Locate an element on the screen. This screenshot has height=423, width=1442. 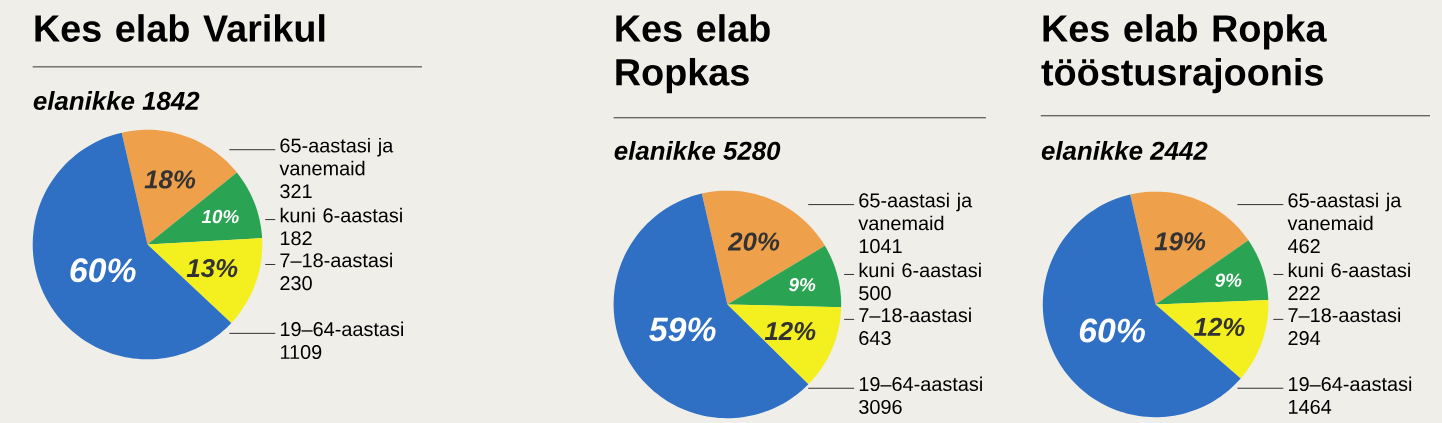
text: 1464 is located at coordinates (1310, 406).